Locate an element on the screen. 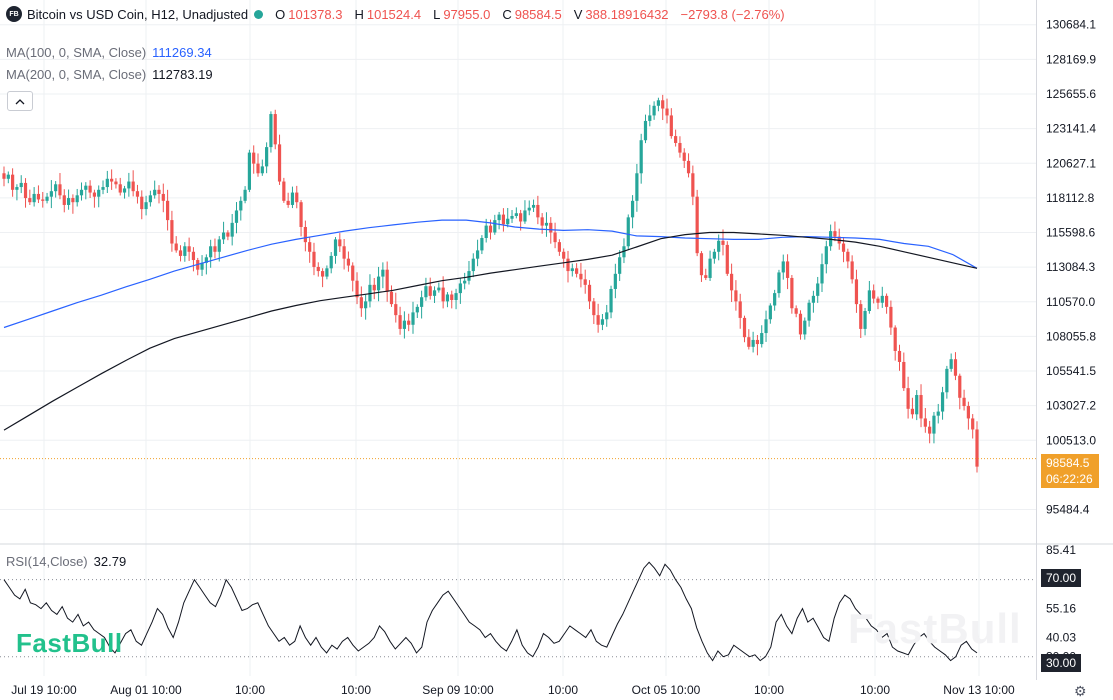  gear-icon: ⚙ is located at coordinates (1080, 691).